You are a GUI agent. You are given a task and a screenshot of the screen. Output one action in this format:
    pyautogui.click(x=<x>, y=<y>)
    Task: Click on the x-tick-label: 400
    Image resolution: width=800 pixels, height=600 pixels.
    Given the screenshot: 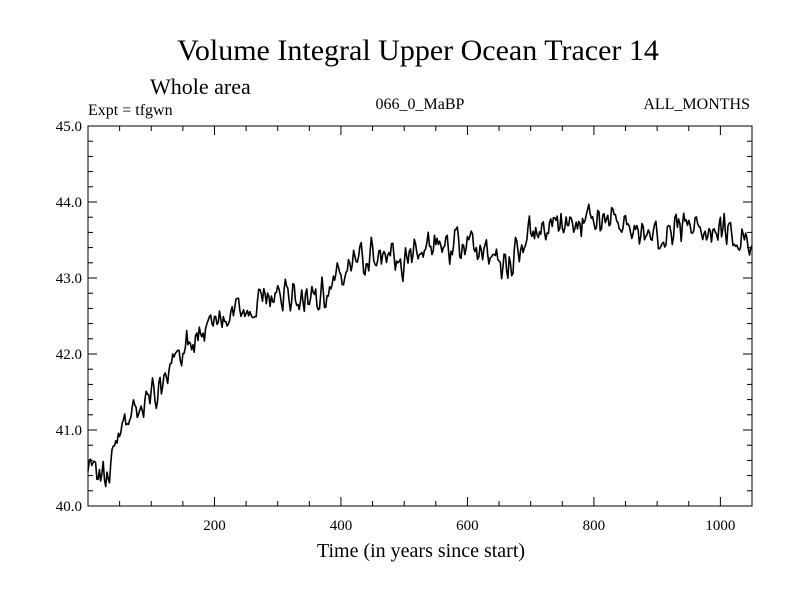 What is the action you would take?
    pyautogui.click(x=341, y=526)
    